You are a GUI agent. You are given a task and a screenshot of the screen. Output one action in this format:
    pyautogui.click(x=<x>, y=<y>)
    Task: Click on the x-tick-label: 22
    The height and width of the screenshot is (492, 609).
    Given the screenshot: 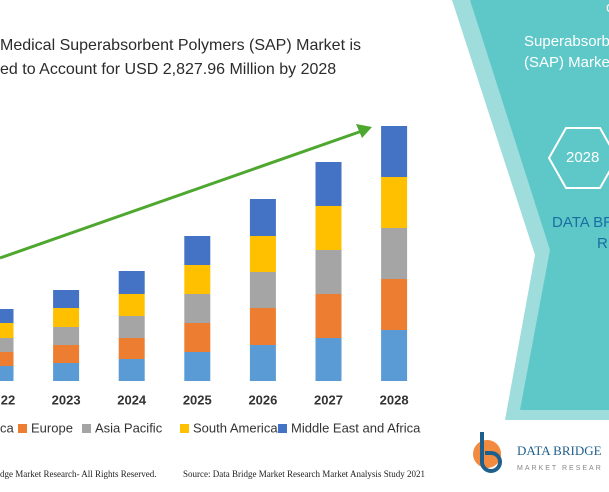 What is the action you would take?
    pyautogui.click(x=8, y=399)
    